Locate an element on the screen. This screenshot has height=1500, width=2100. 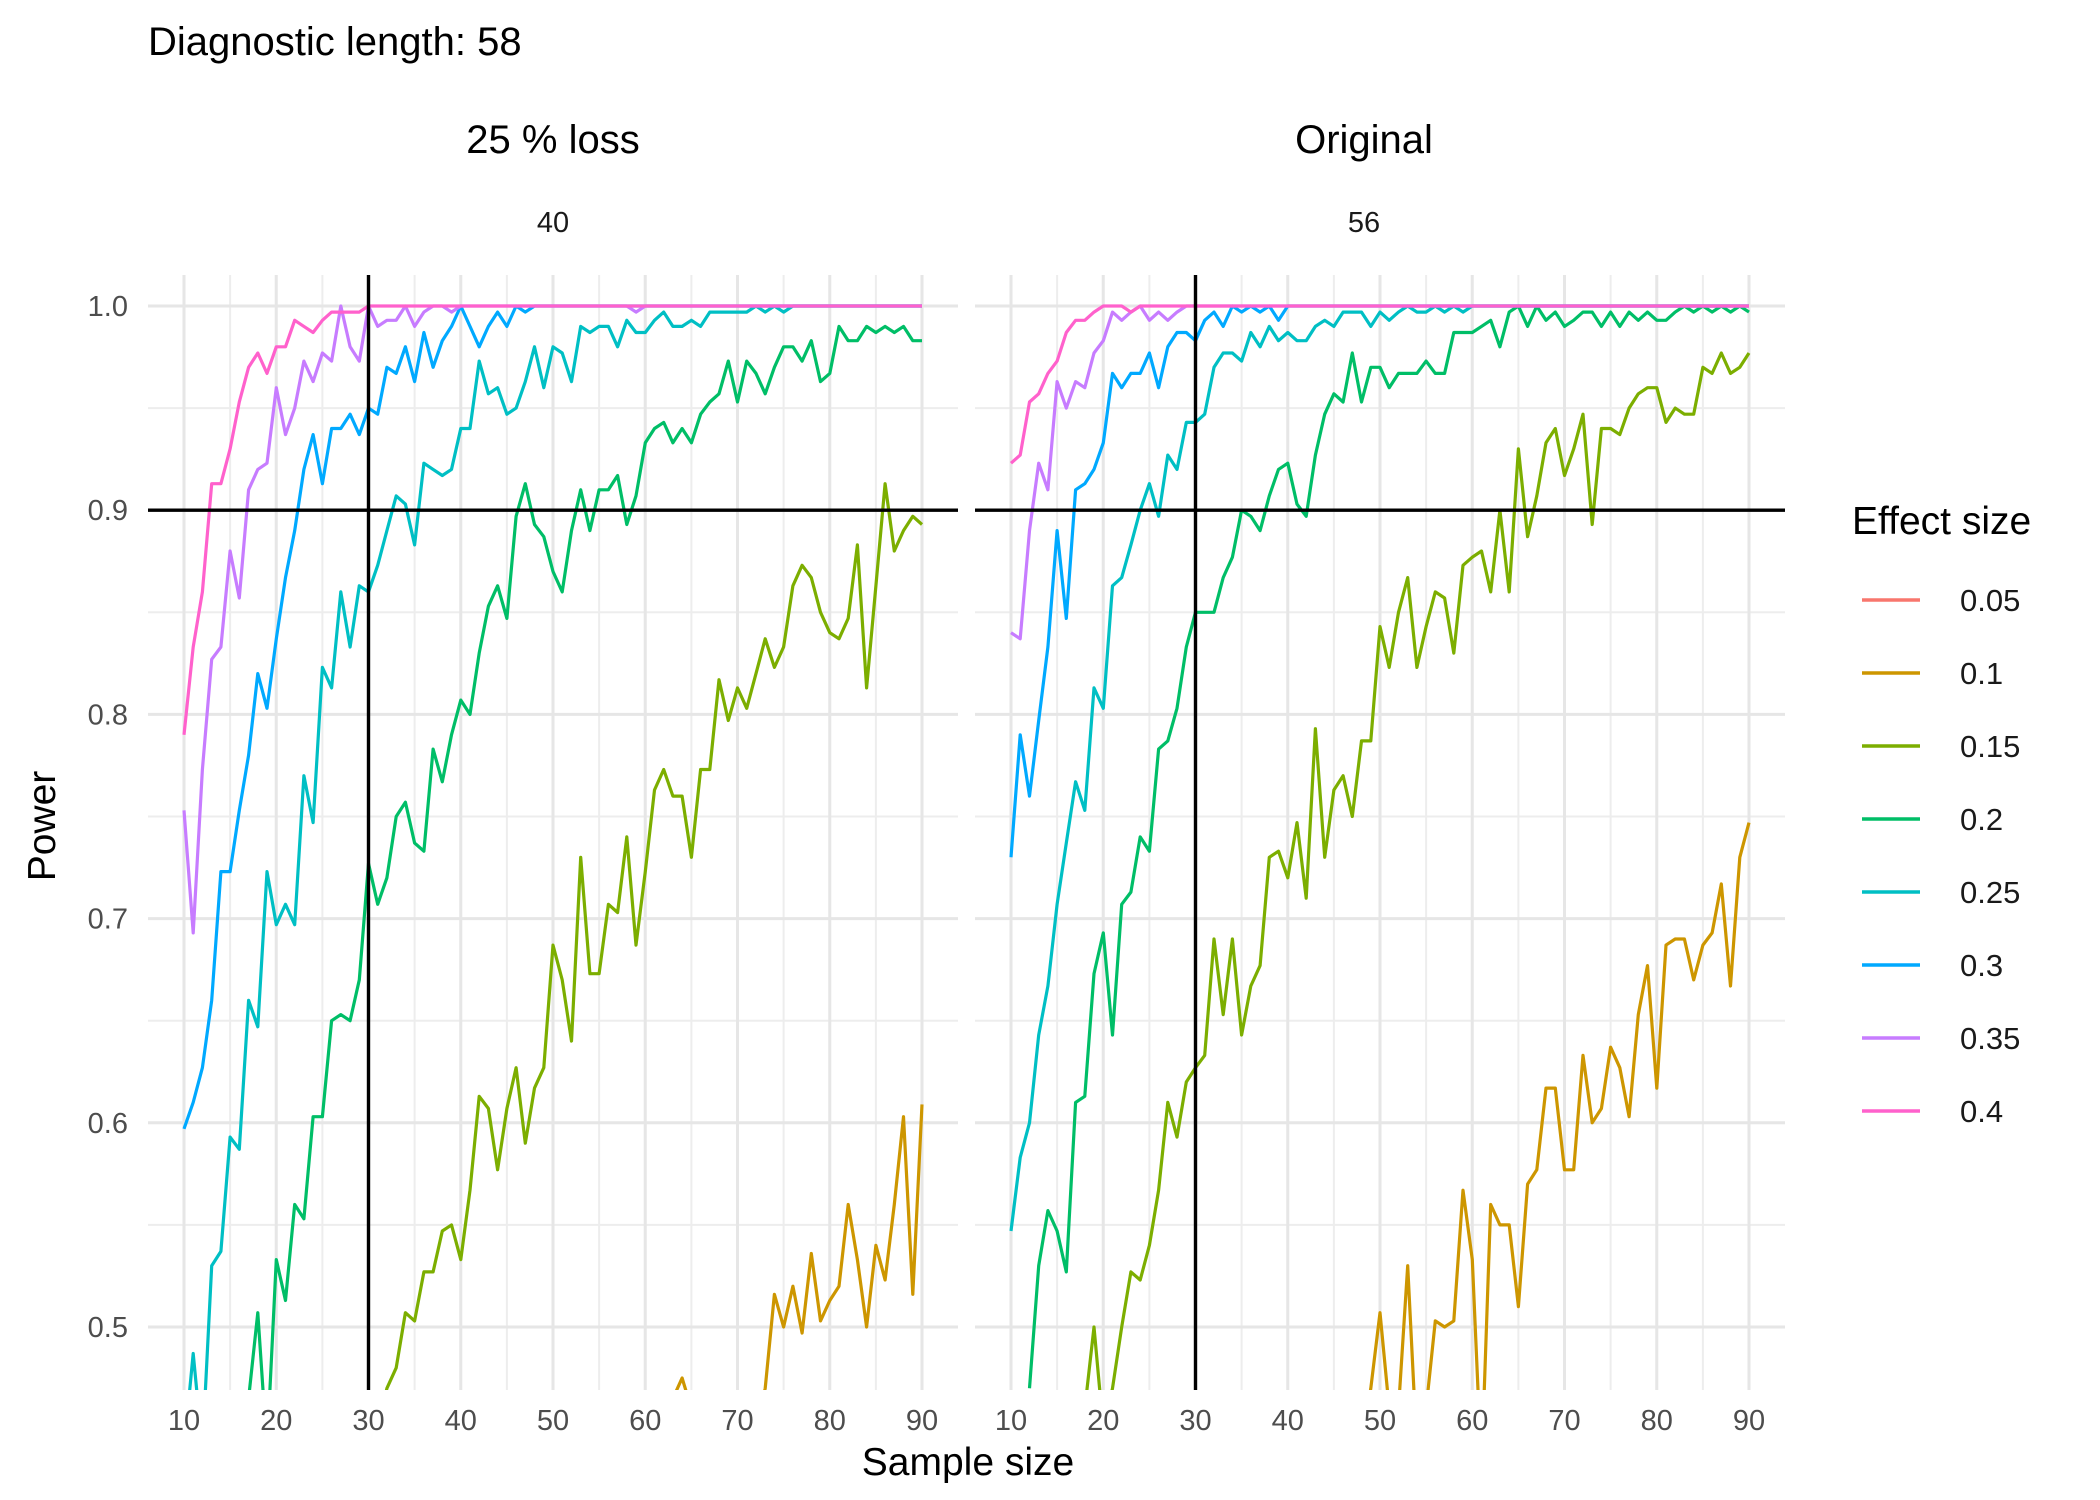
legend-item: 0.4 is located at coordinates (1932, 1111).